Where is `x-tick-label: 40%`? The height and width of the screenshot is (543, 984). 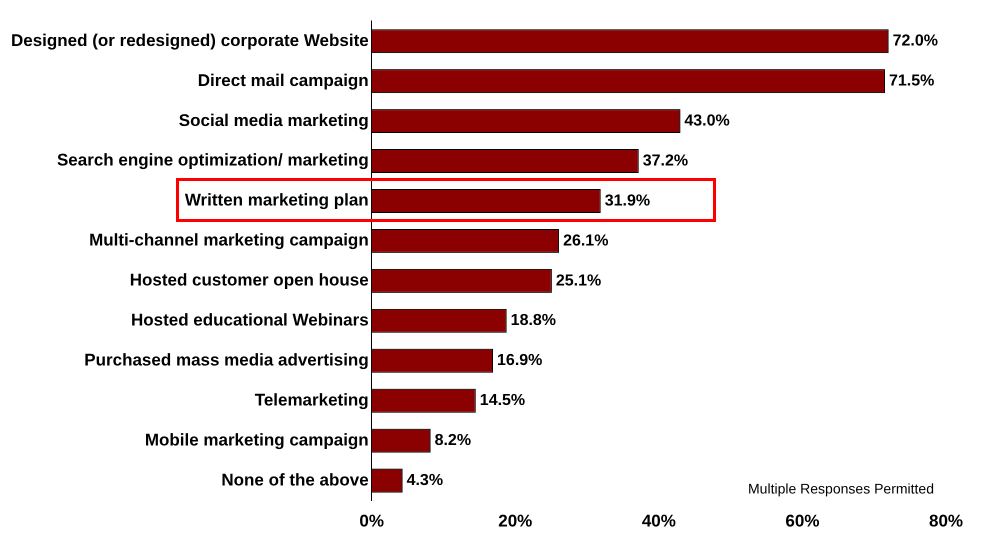 x-tick-label: 40% is located at coordinates (659, 520).